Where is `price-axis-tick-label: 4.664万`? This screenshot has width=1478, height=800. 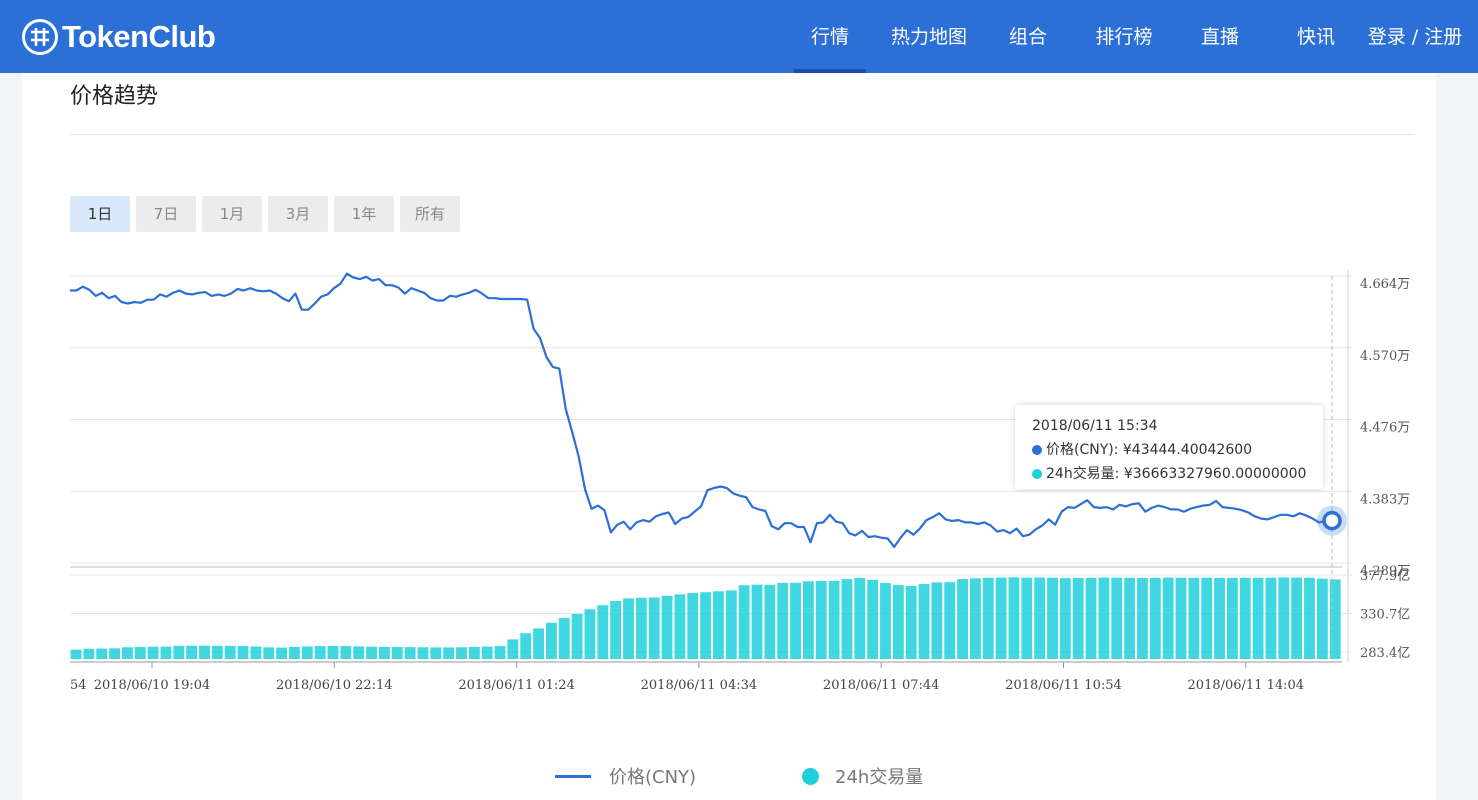
price-axis-tick-label: 4.664万 is located at coordinates (1385, 284).